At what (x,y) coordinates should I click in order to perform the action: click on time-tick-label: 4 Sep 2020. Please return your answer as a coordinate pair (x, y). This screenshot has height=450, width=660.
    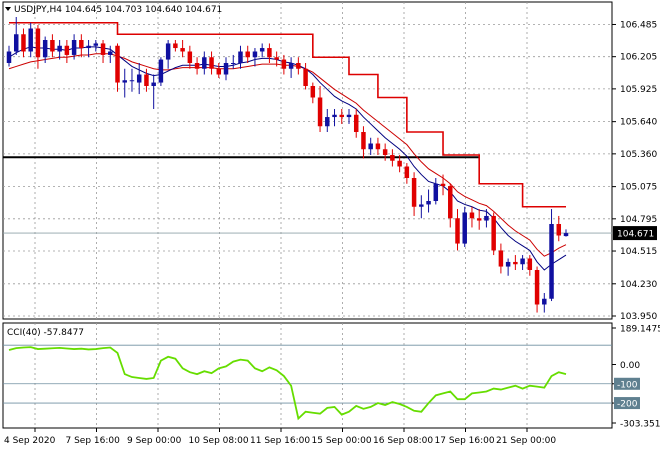
    Looking at the image, I should click on (30, 441).